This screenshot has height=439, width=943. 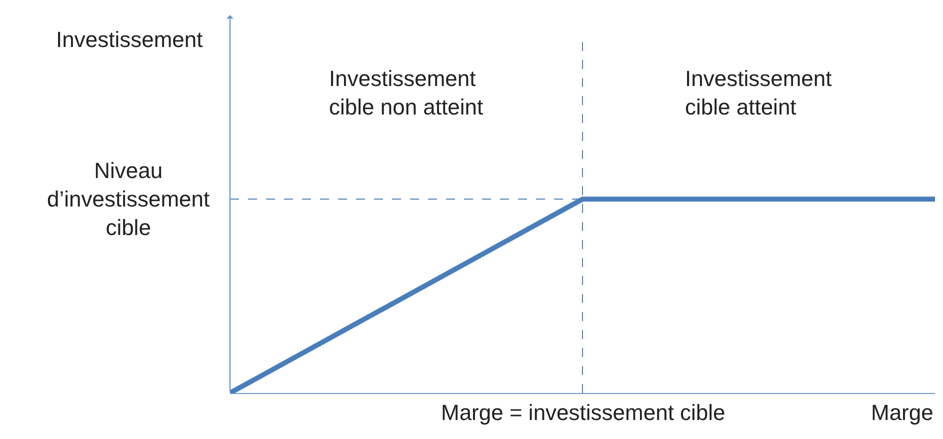 I want to click on text: Investissement cible non atteint, so click(x=406, y=93).